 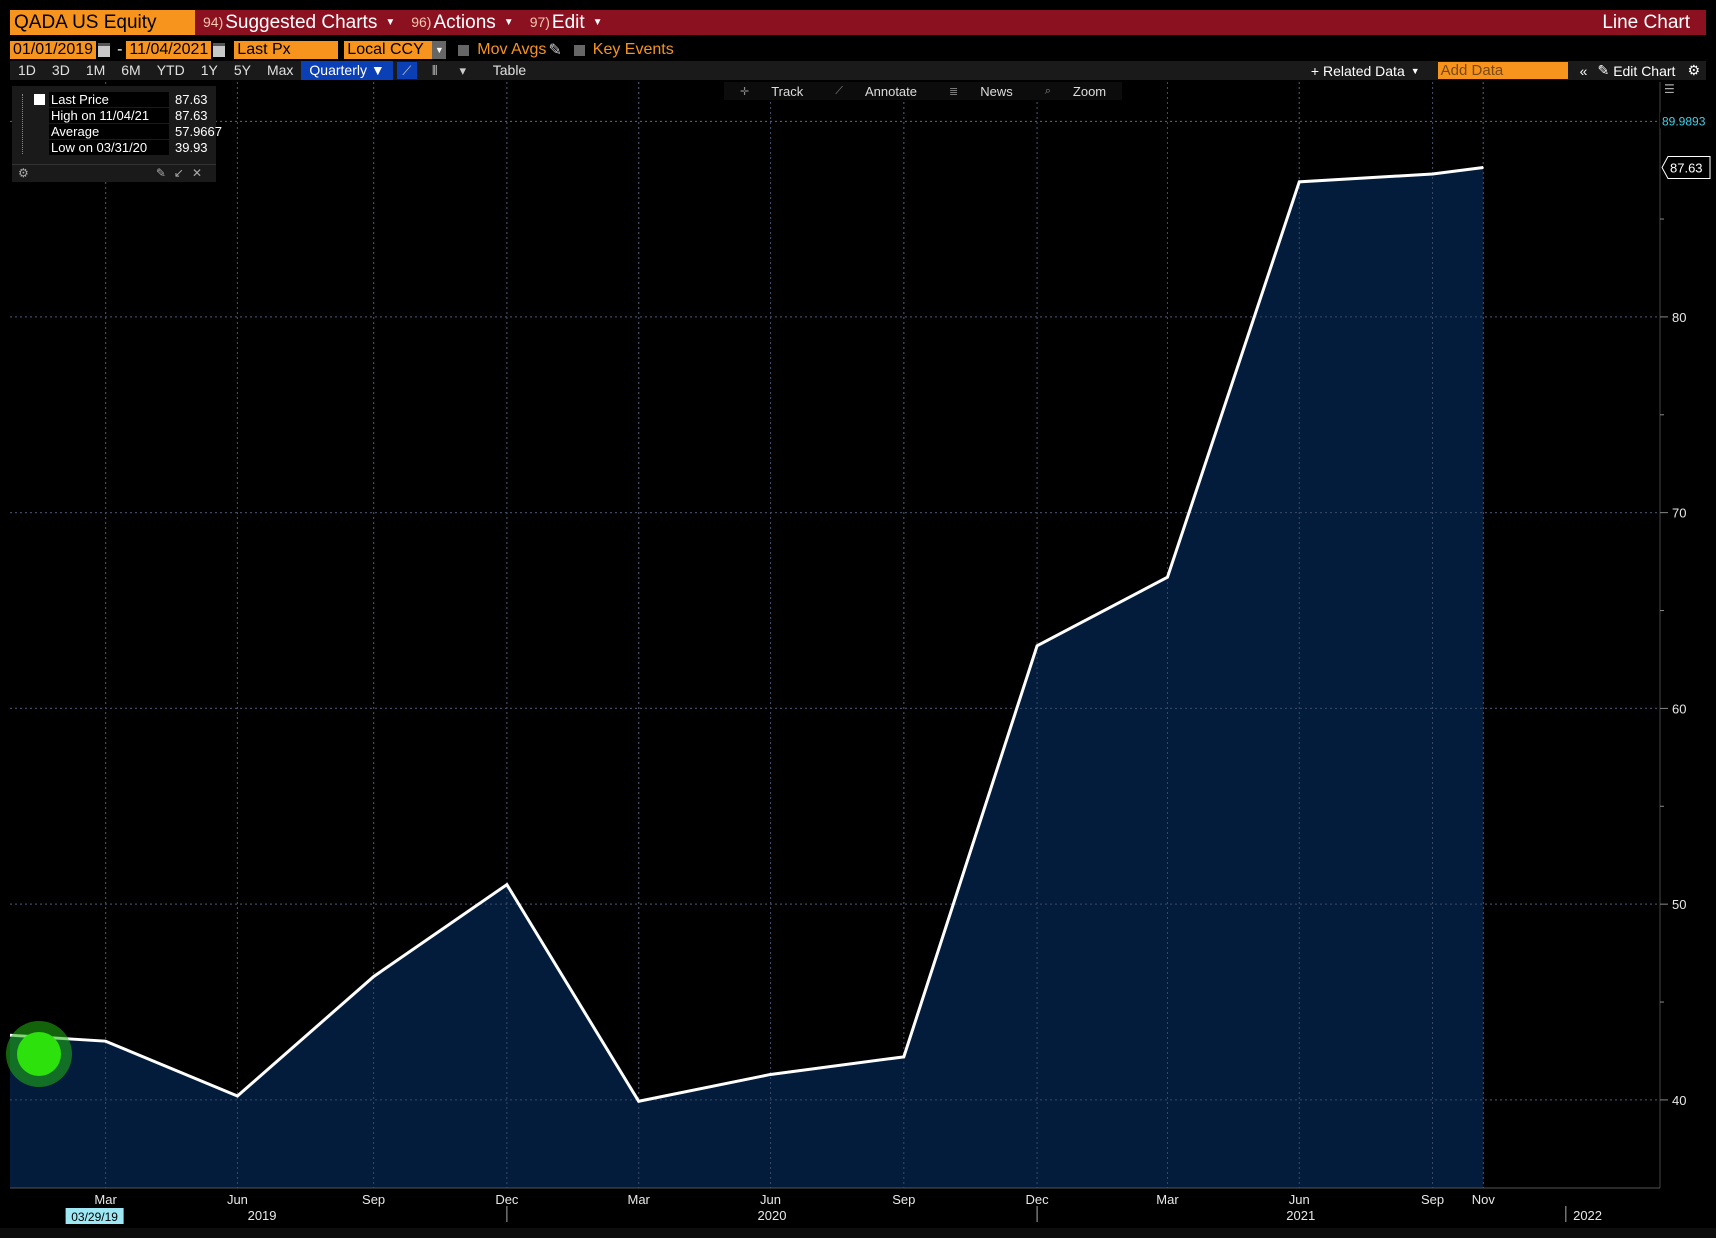 I want to click on legend-label: High on 11/04/21, so click(x=109, y=115).